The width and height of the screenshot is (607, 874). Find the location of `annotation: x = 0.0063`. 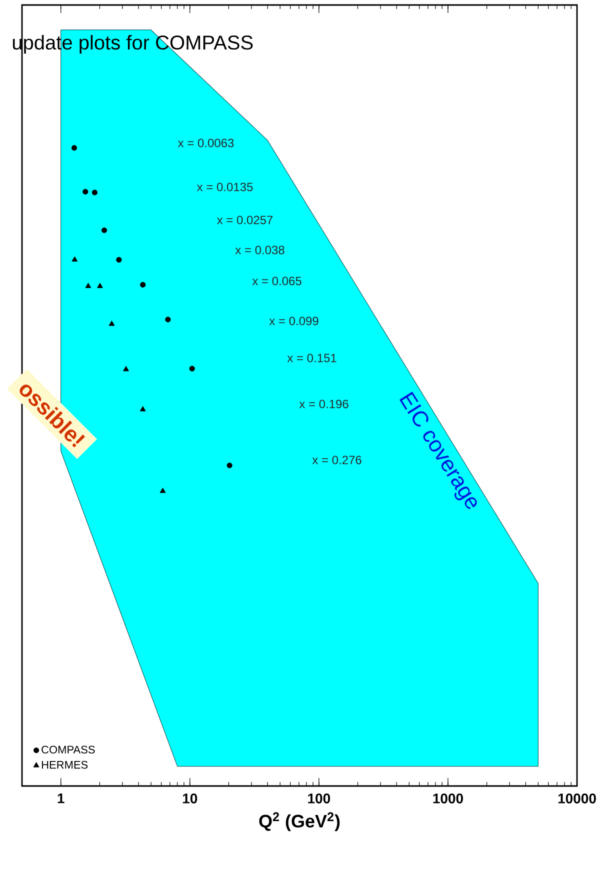

annotation: x = 0.0063 is located at coordinates (206, 143).